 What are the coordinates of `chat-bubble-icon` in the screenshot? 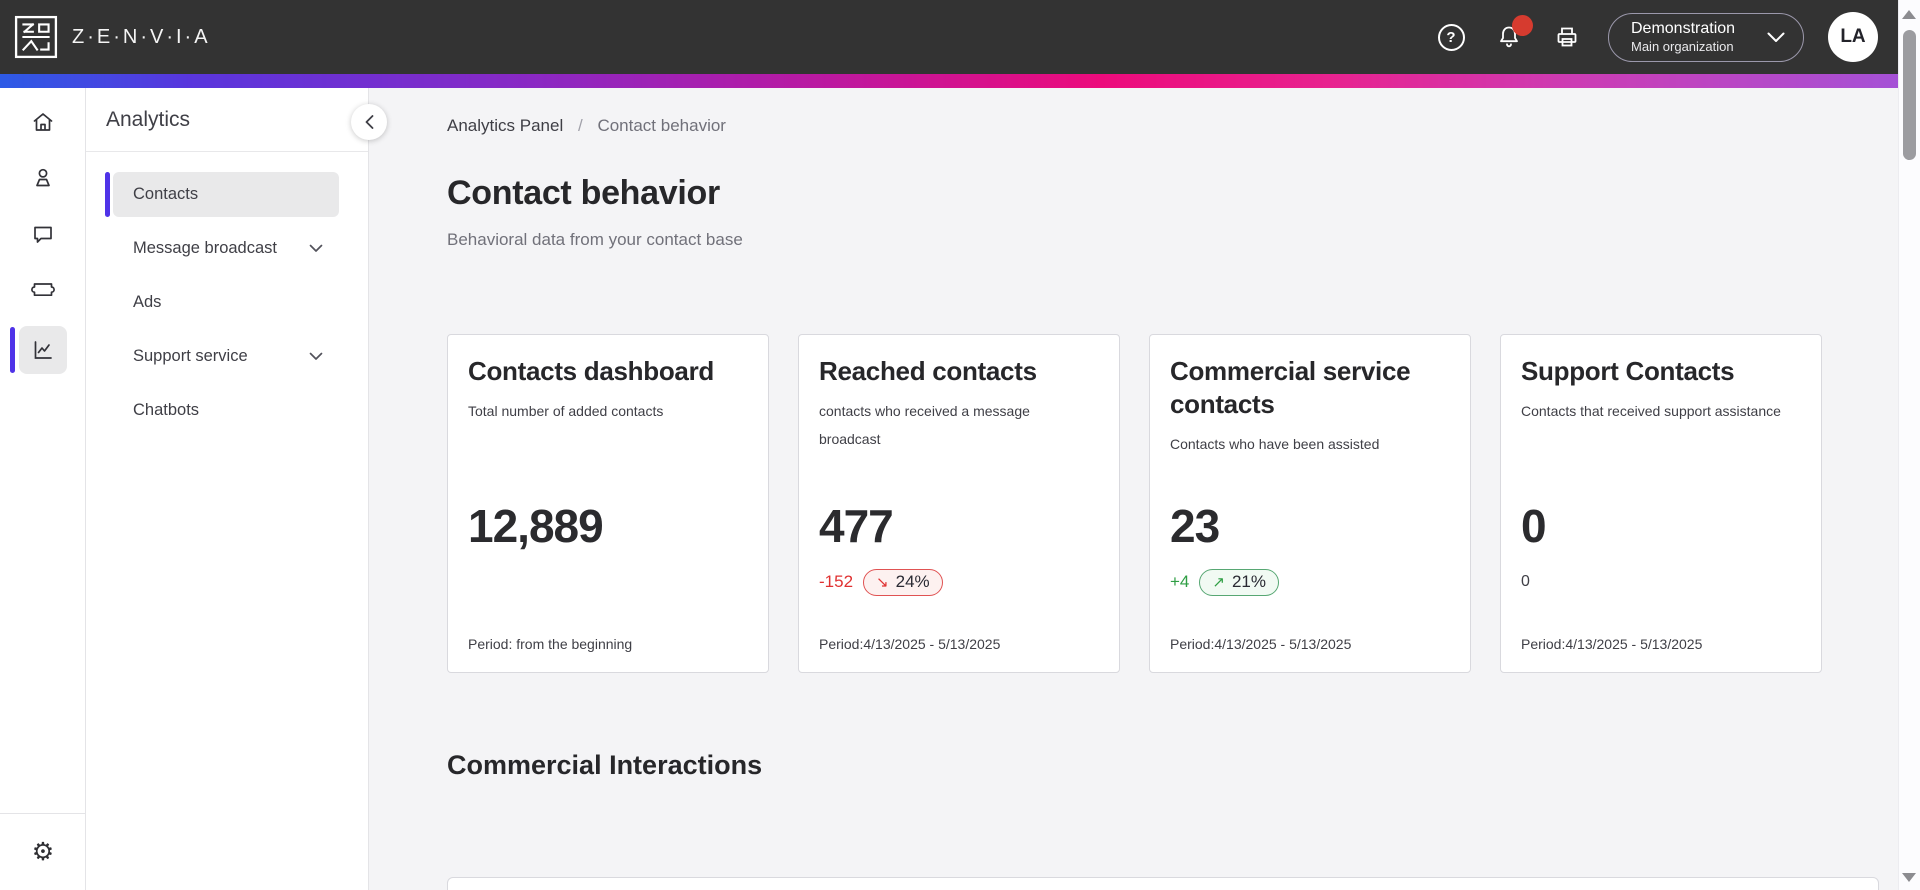 It's located at (43, 234).